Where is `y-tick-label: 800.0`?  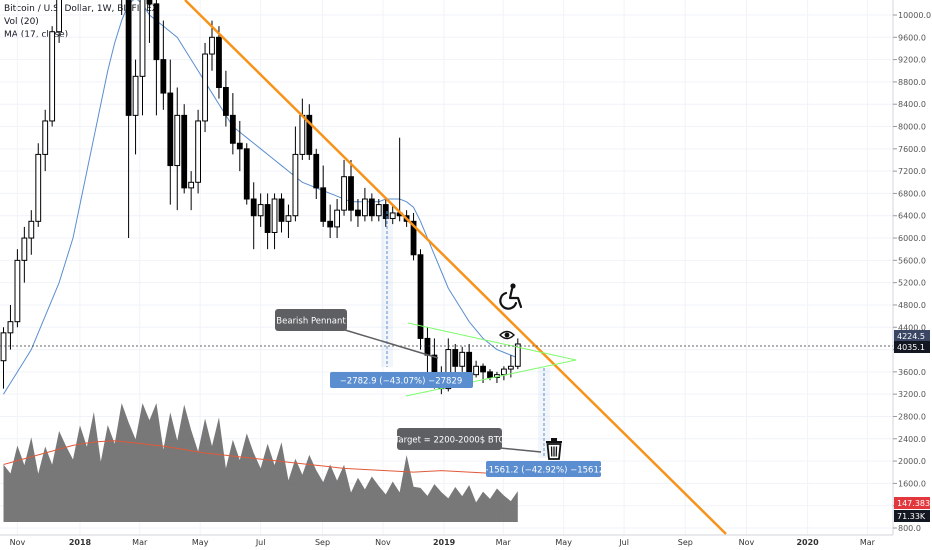
y-tick-label: 800.0 is located at coordinates (909, 528).